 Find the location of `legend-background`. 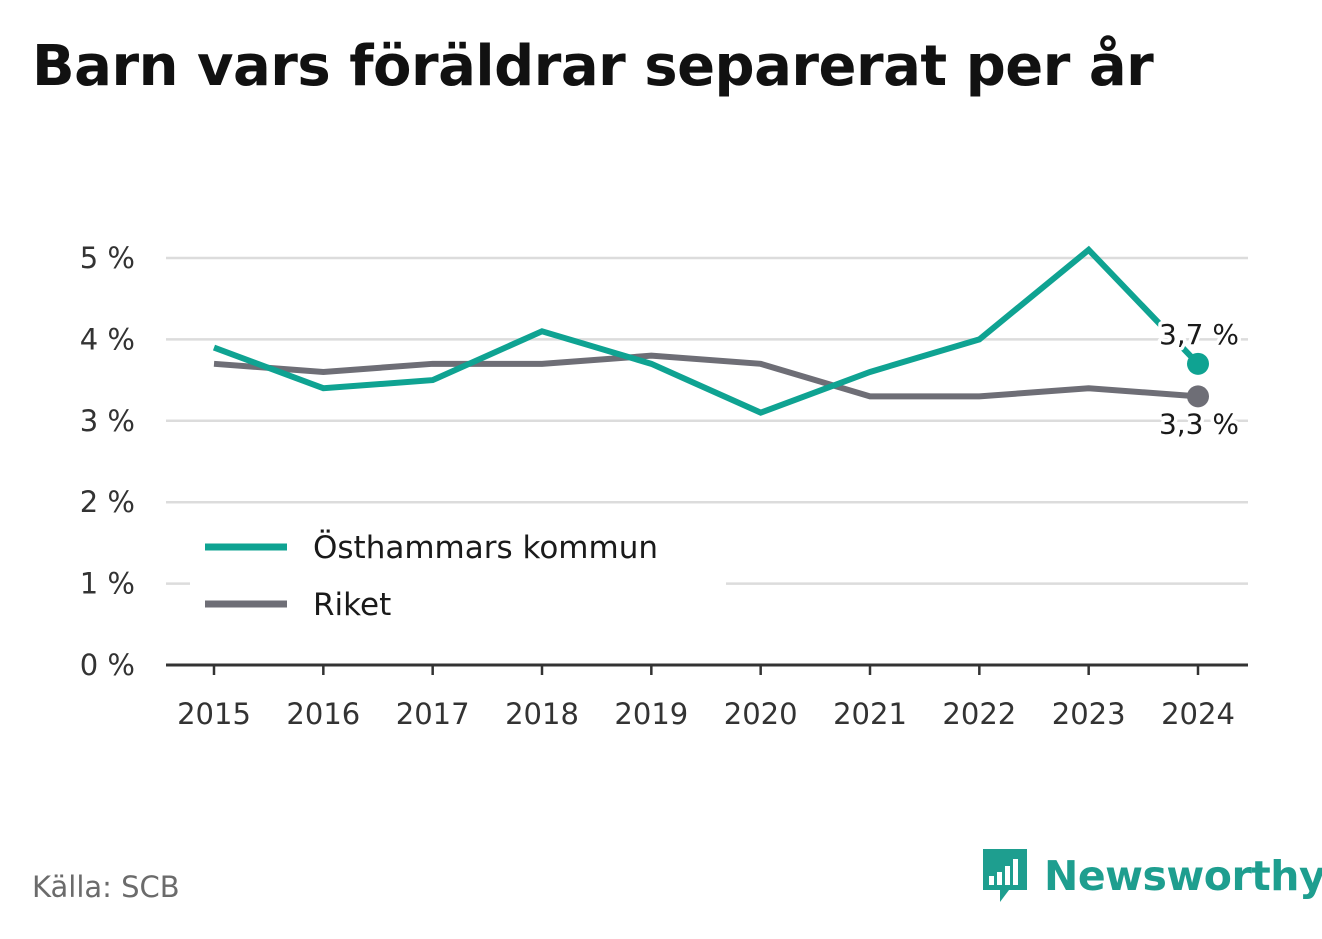

legend-background is located at coordinates (458, 574).